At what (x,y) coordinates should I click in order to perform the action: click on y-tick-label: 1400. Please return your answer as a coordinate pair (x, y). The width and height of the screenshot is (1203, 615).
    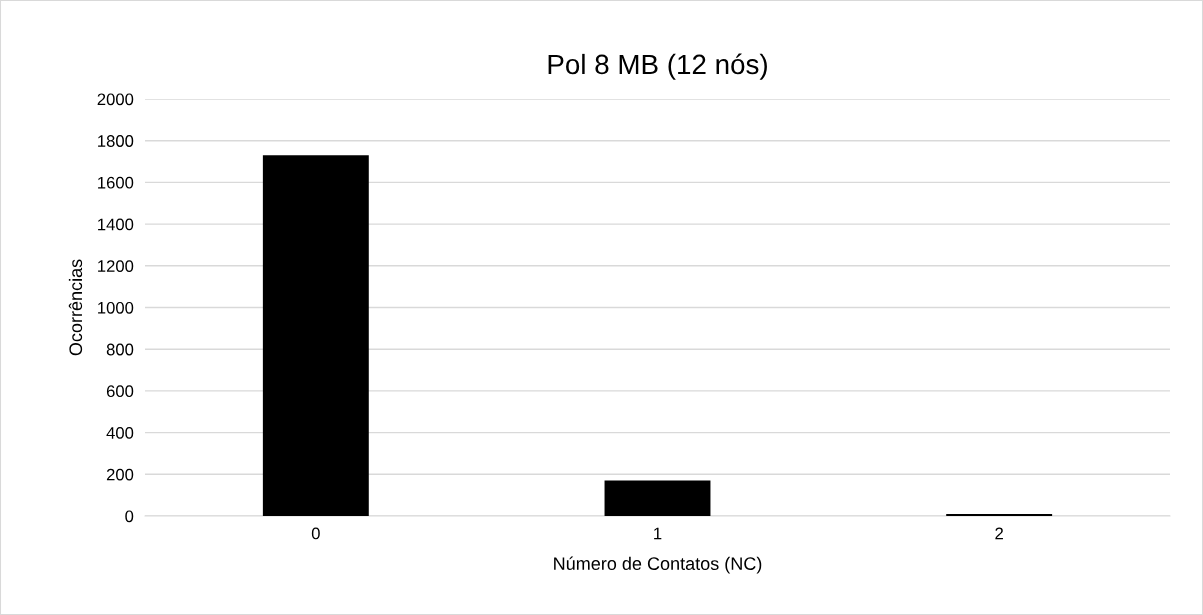
    Looking at the image, I should click on (116, 224).